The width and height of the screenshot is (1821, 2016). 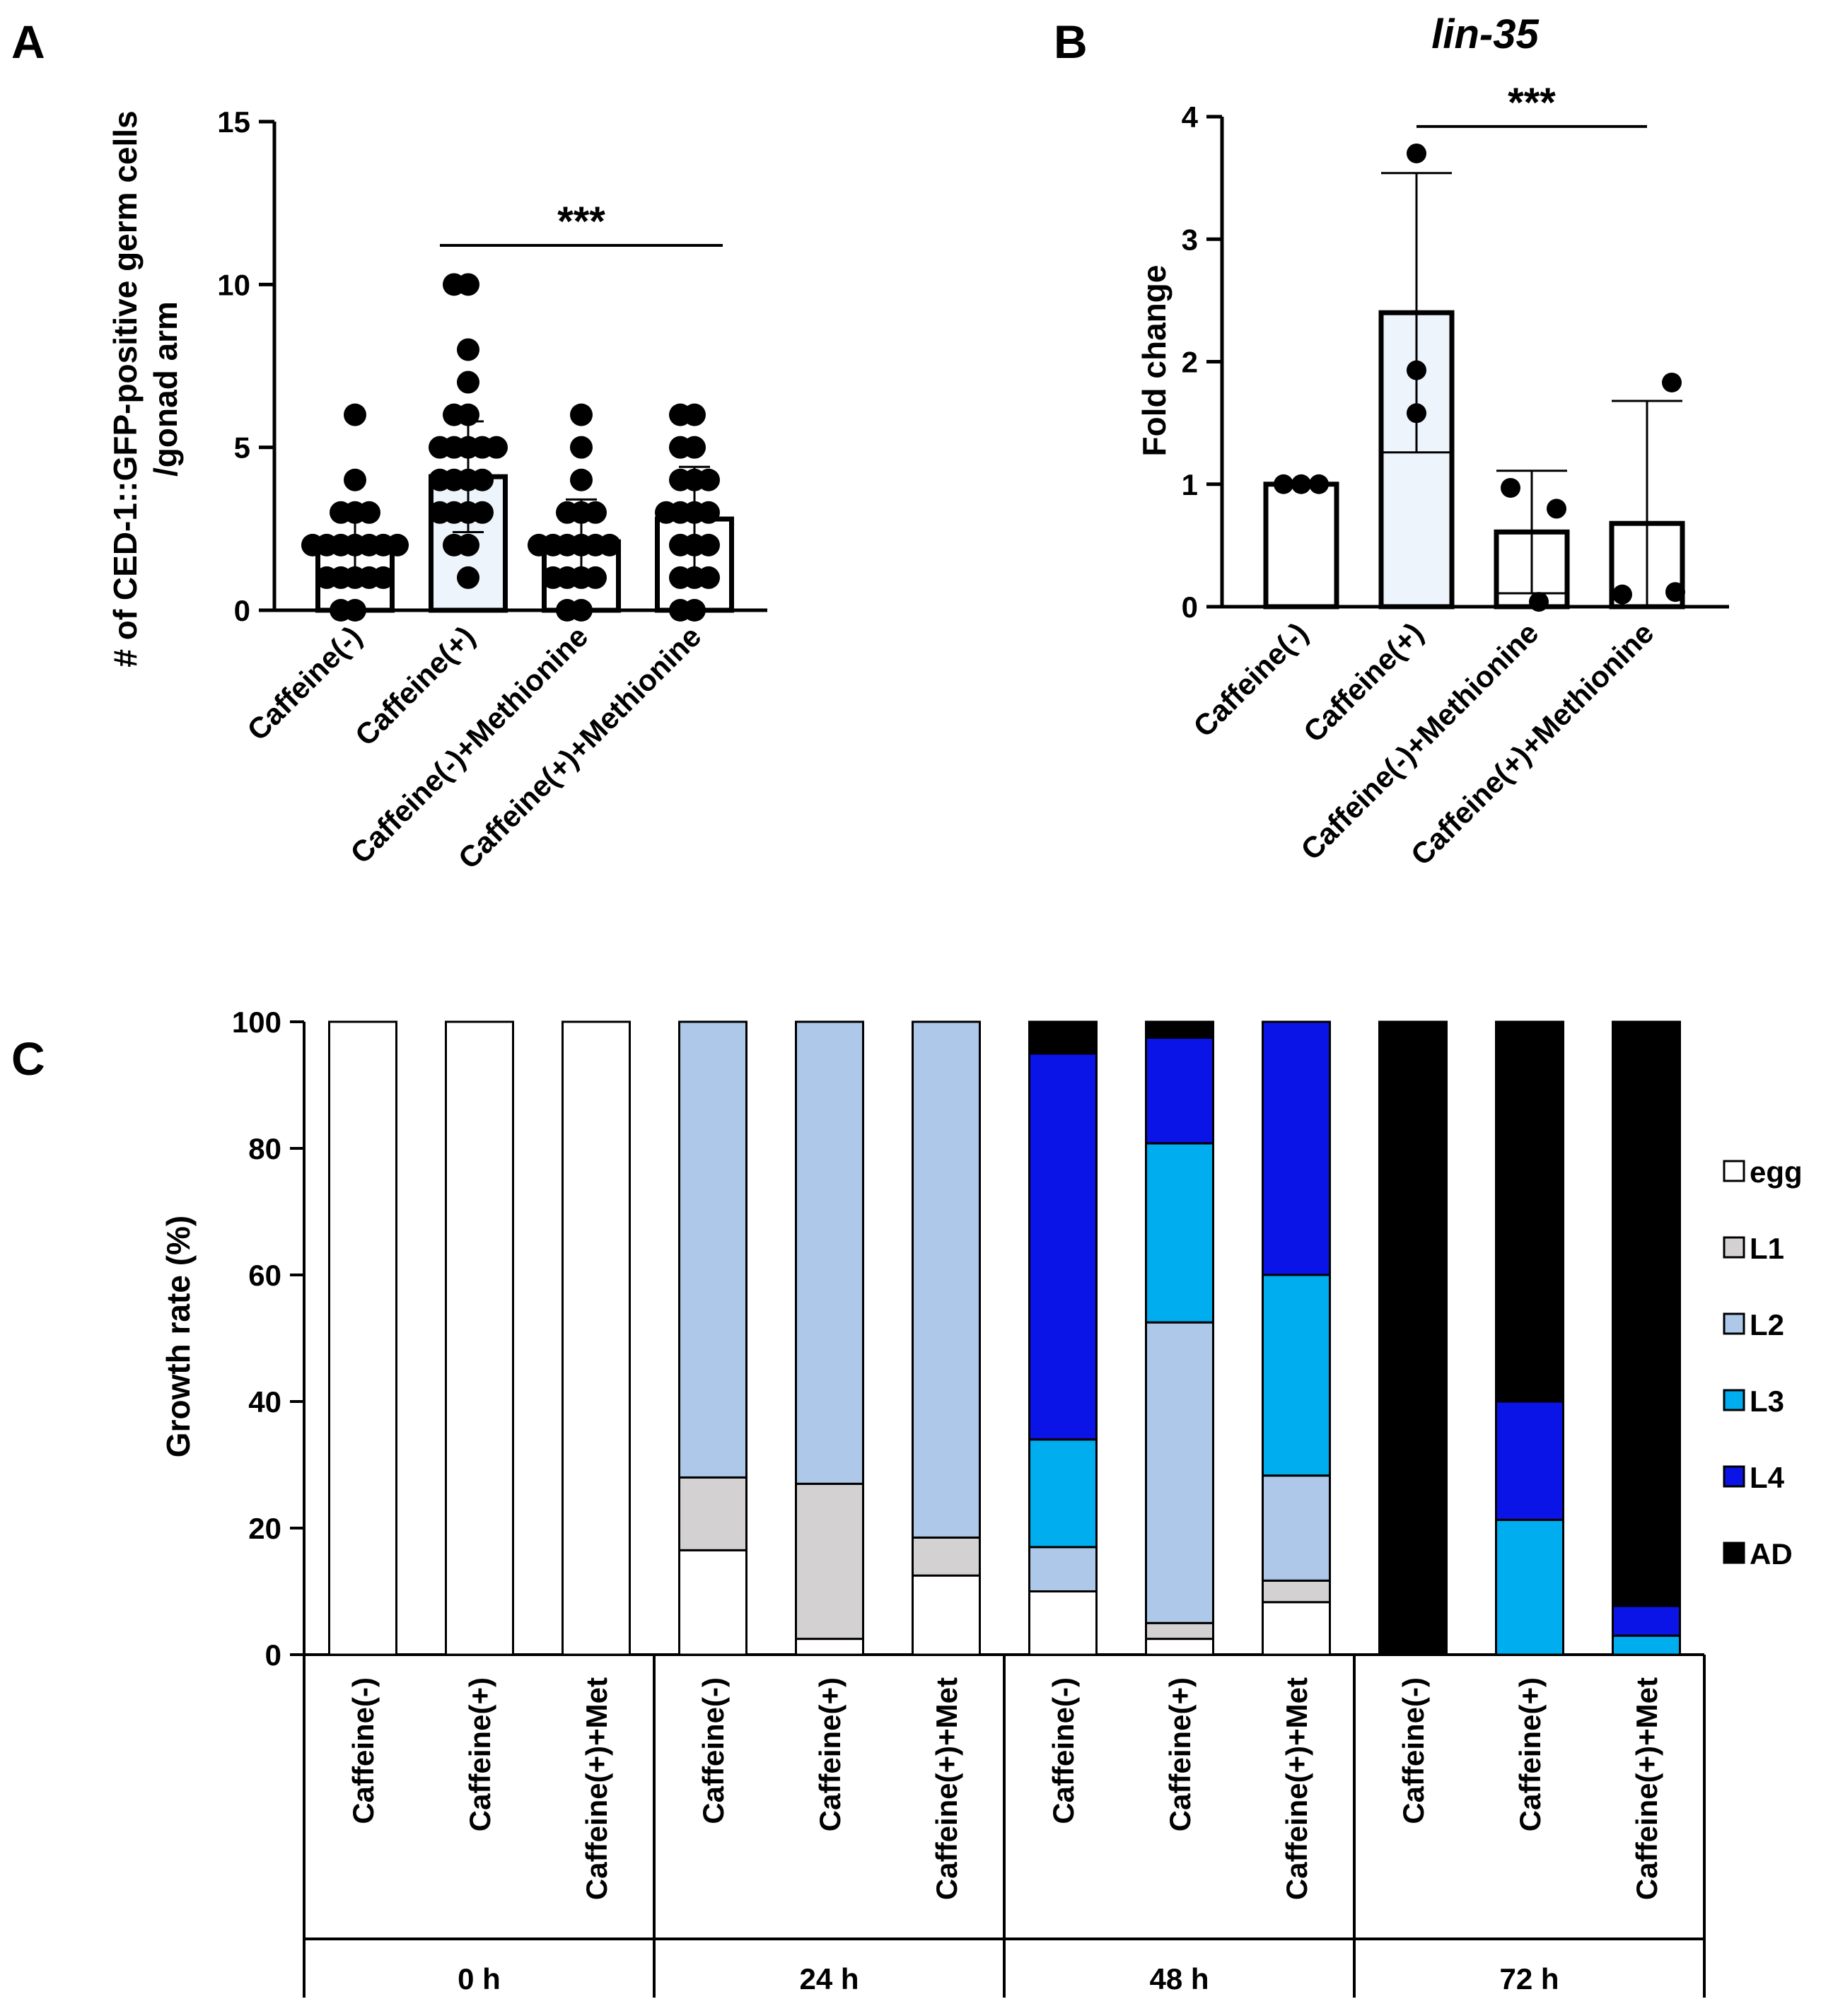 What do you see at coordinates (28, 42) in the screenshot?
I see `panel-letter-a: A` at bounding box center [28, 42].